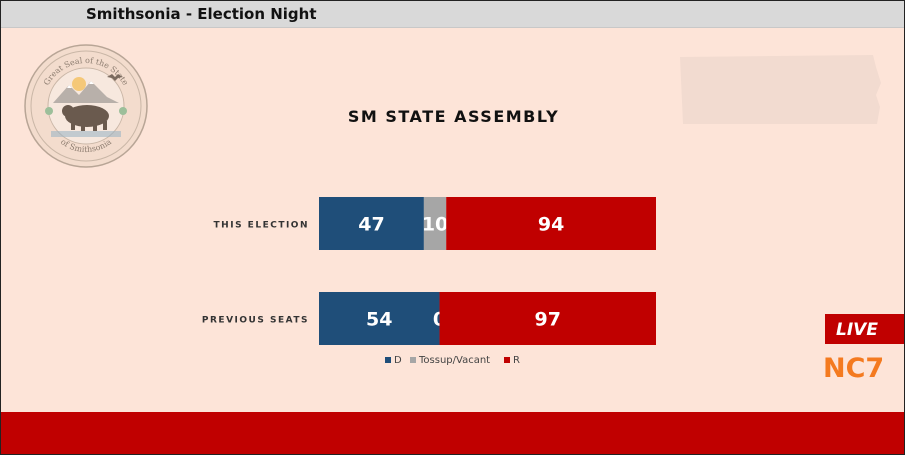 This screenshot has width=905, height=455. What do you see at coordinates (516, 360) in the screenshot?
I see `legend-label: R` at bounding box center [516, 360].